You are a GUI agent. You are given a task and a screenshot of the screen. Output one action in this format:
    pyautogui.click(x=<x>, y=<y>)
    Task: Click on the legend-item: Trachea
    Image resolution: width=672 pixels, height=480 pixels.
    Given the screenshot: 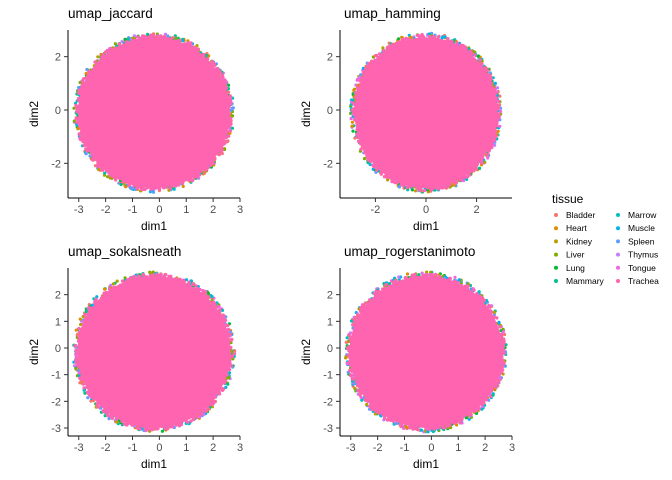 What is the action you would take?
    pyautogui.click(x=637, y=281)
    